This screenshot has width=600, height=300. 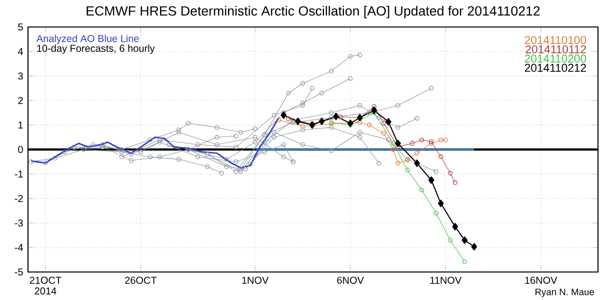 I want to click on x-tick-label: 26OCT, so click(x=141, y=280).